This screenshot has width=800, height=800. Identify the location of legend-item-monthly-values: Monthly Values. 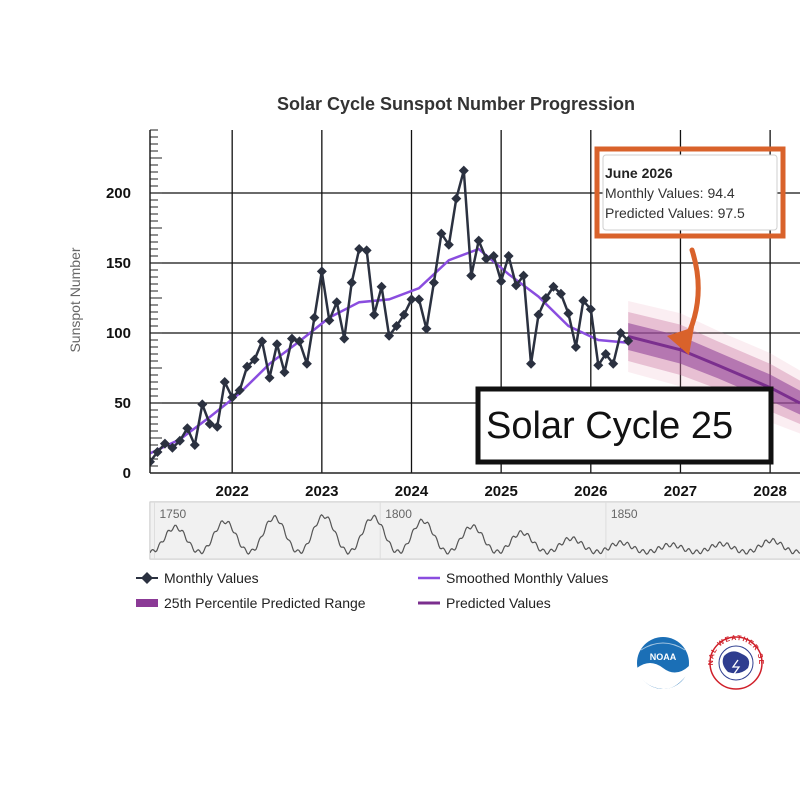
(197, 578).